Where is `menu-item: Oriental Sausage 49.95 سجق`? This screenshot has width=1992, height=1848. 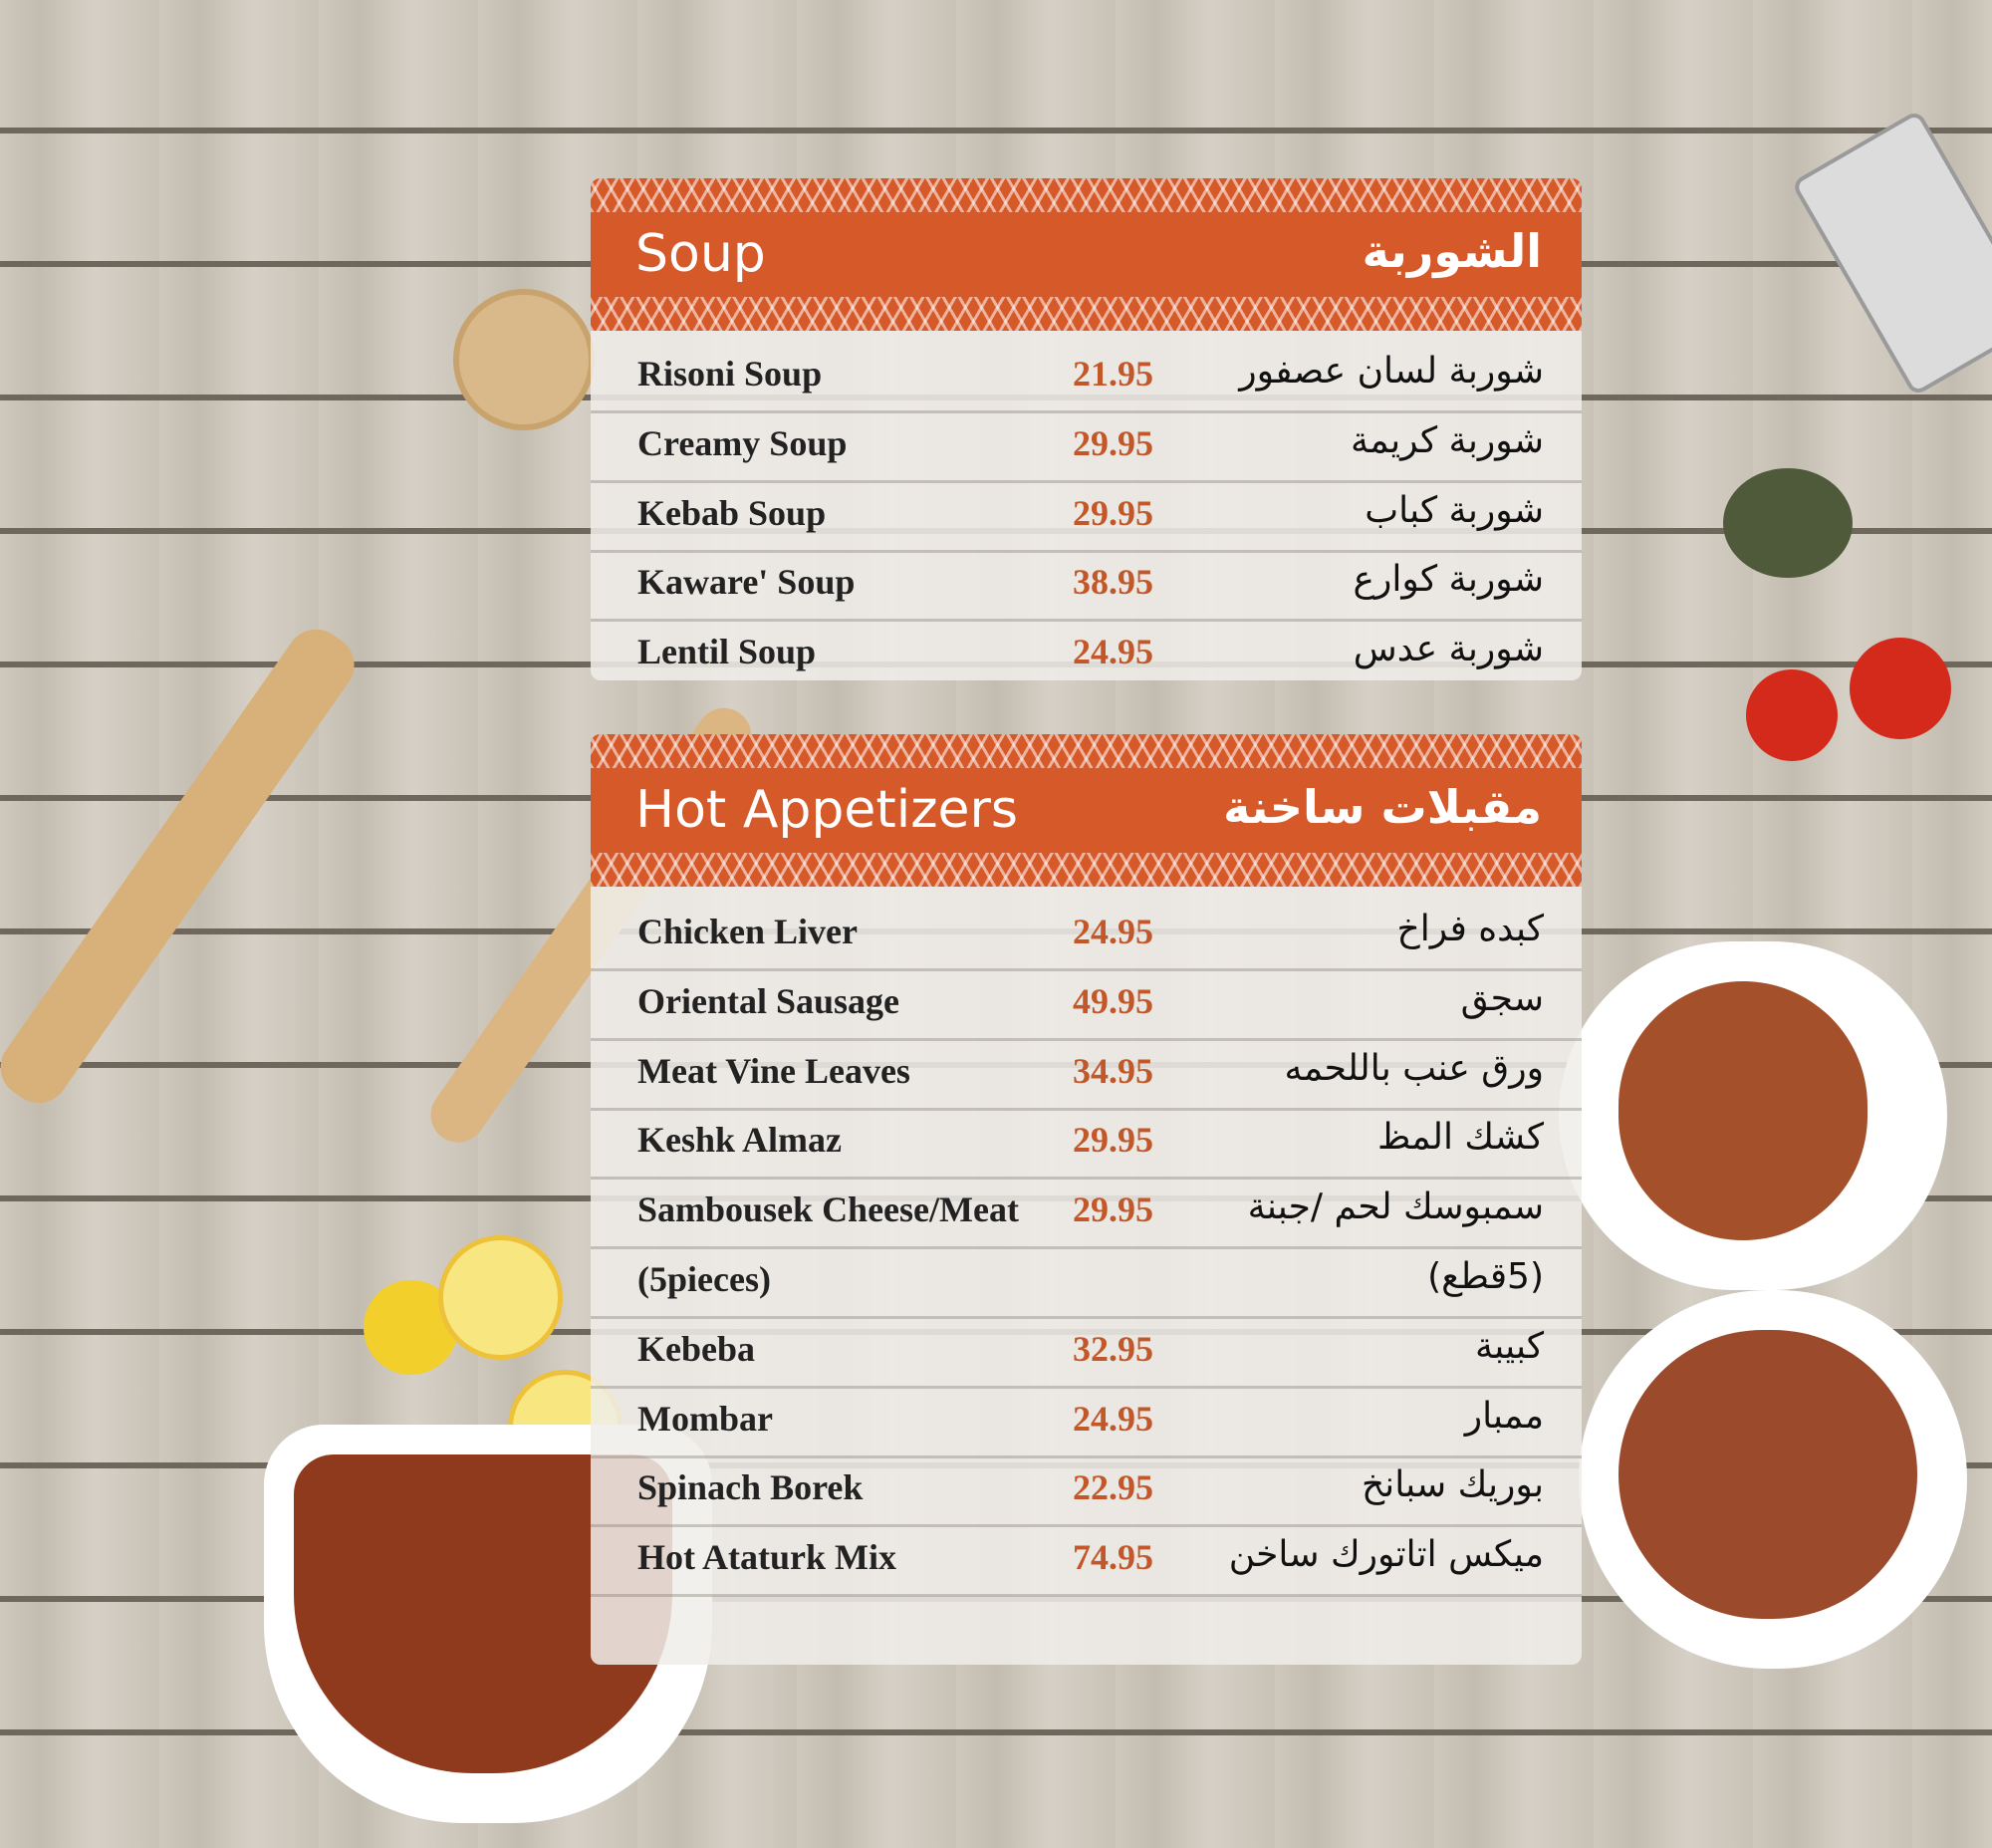 menu-item: Oriental Sausage 49.95 سجق is located at coordinates (1087, 1005).